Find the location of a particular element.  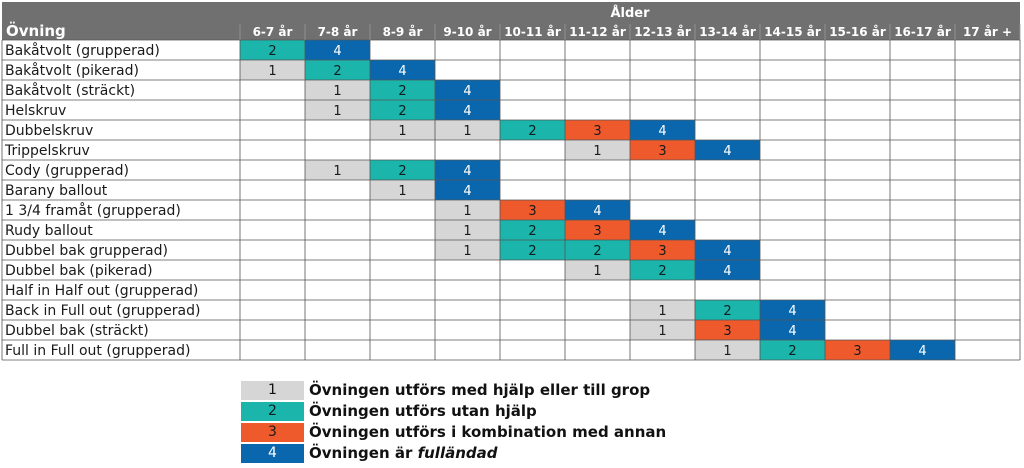

column-header: 6-7 år is located at coordinates (273, 32).